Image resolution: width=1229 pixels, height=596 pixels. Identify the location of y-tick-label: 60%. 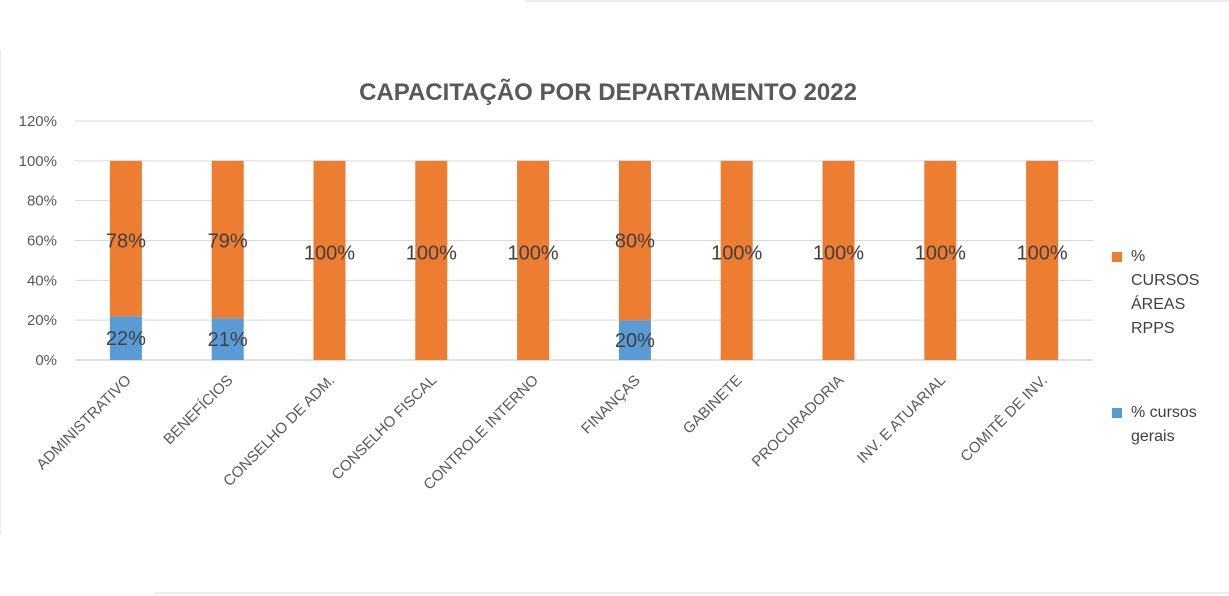
(42, 241).